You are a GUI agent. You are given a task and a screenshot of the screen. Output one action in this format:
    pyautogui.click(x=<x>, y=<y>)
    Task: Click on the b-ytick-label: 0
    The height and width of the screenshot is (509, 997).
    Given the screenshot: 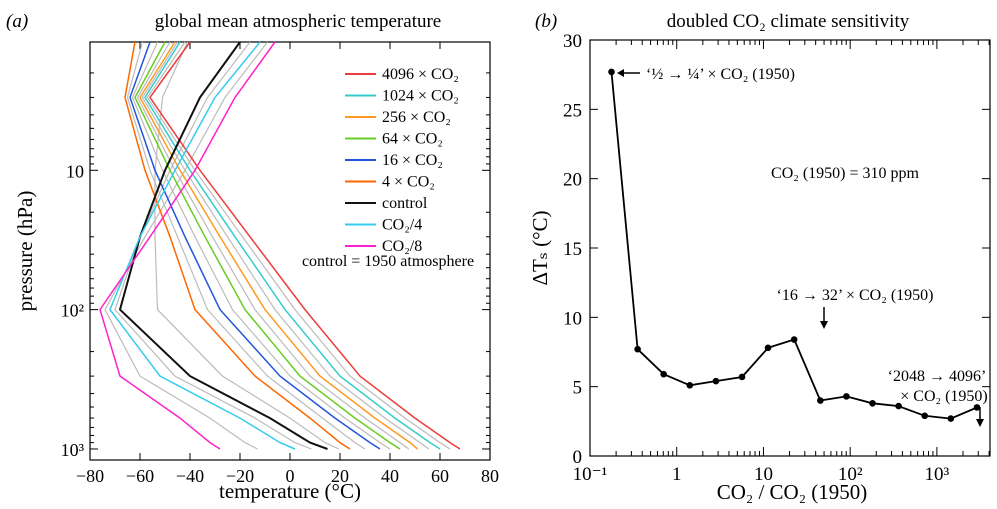 What is the action you would take?
    pyautogui.click(x=578, y=457)
    